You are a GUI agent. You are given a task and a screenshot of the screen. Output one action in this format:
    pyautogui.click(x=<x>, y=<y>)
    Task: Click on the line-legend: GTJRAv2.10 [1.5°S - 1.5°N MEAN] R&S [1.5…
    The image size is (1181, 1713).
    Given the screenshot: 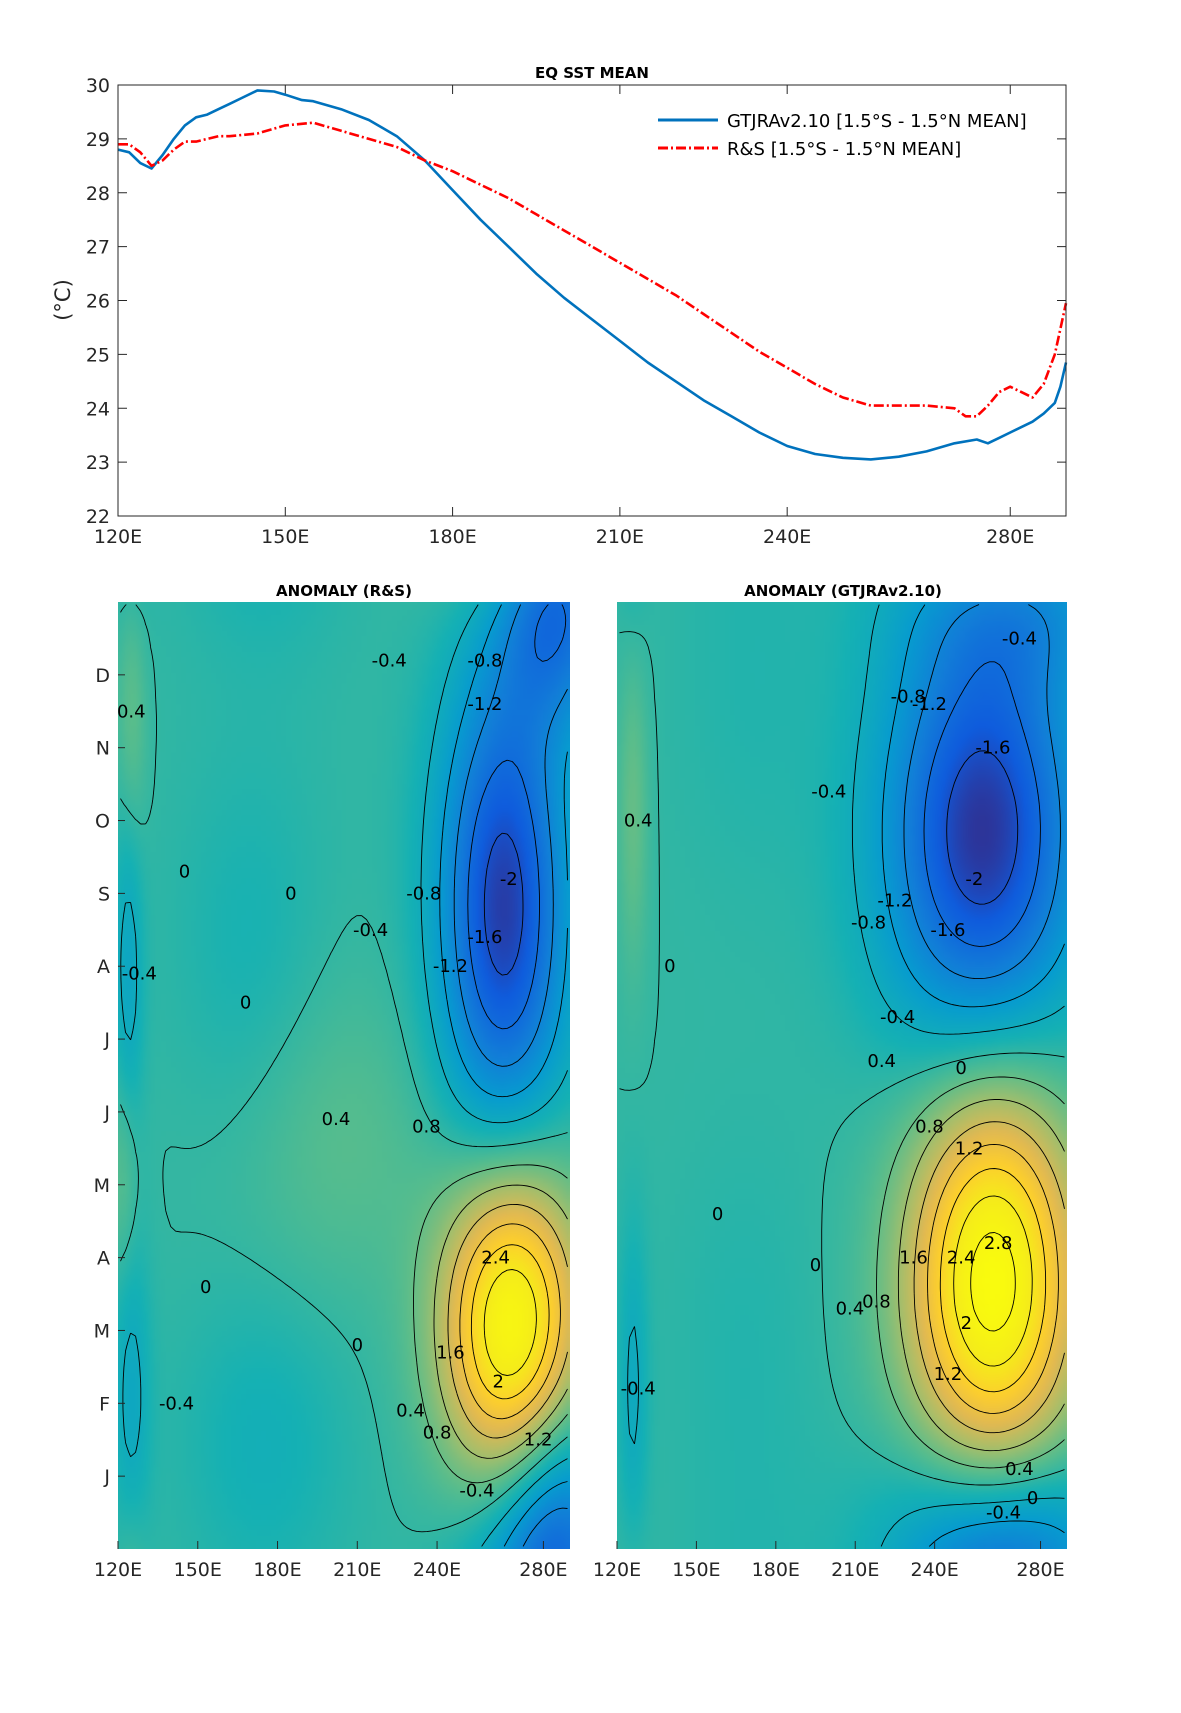 What is the action you would take?
    pyautogui.click(x=842, y=135)
    